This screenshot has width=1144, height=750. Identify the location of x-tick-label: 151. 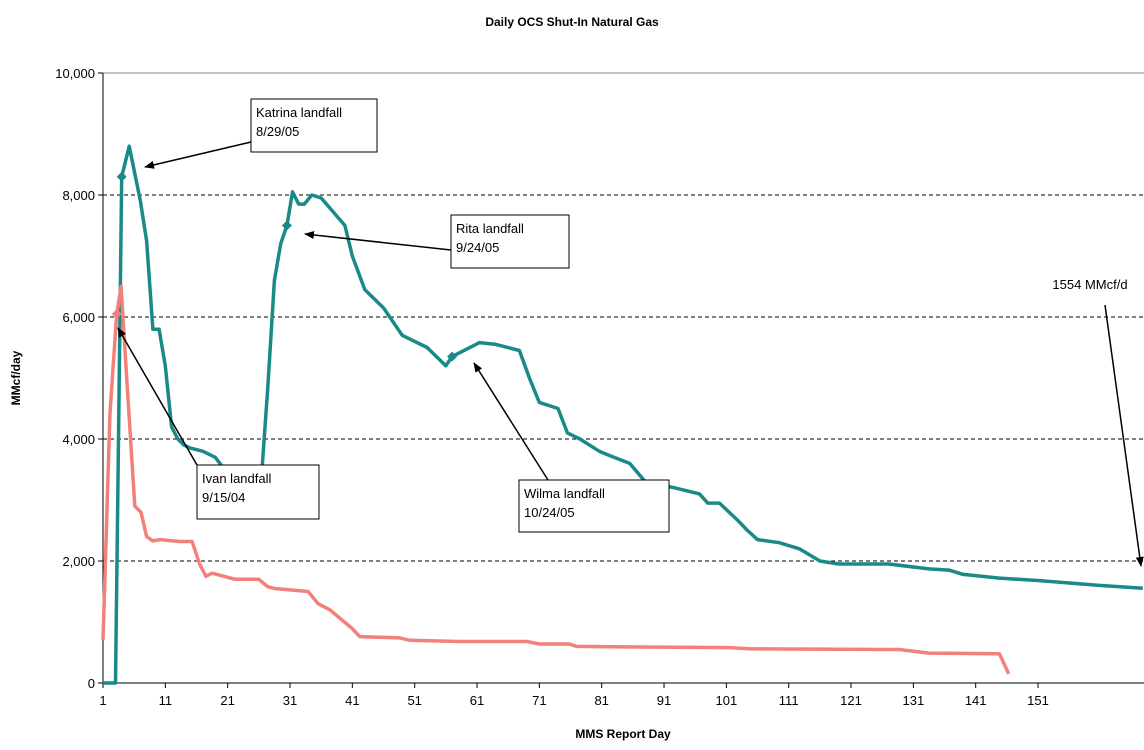
(1038, 700).